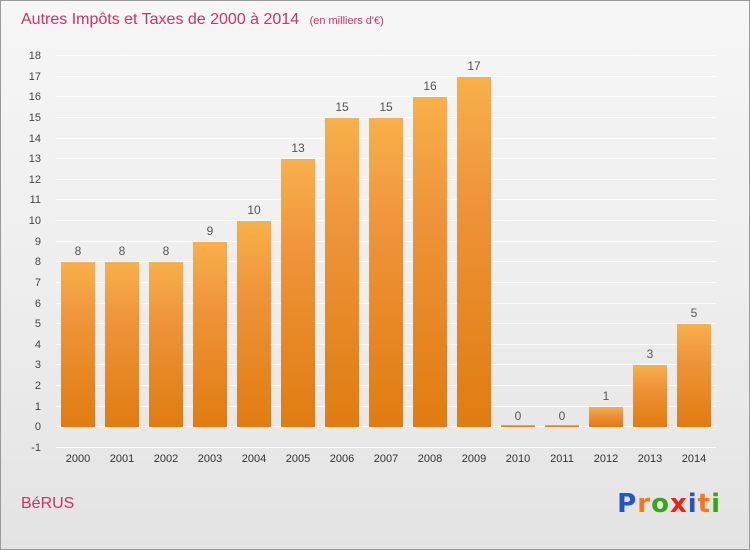 The height and width of the screenshot is (550, 750). Describe the element at coordinates (346, 21) in the screenshot. I see `chart-subtitle: (en milliers d'€)` at that location.